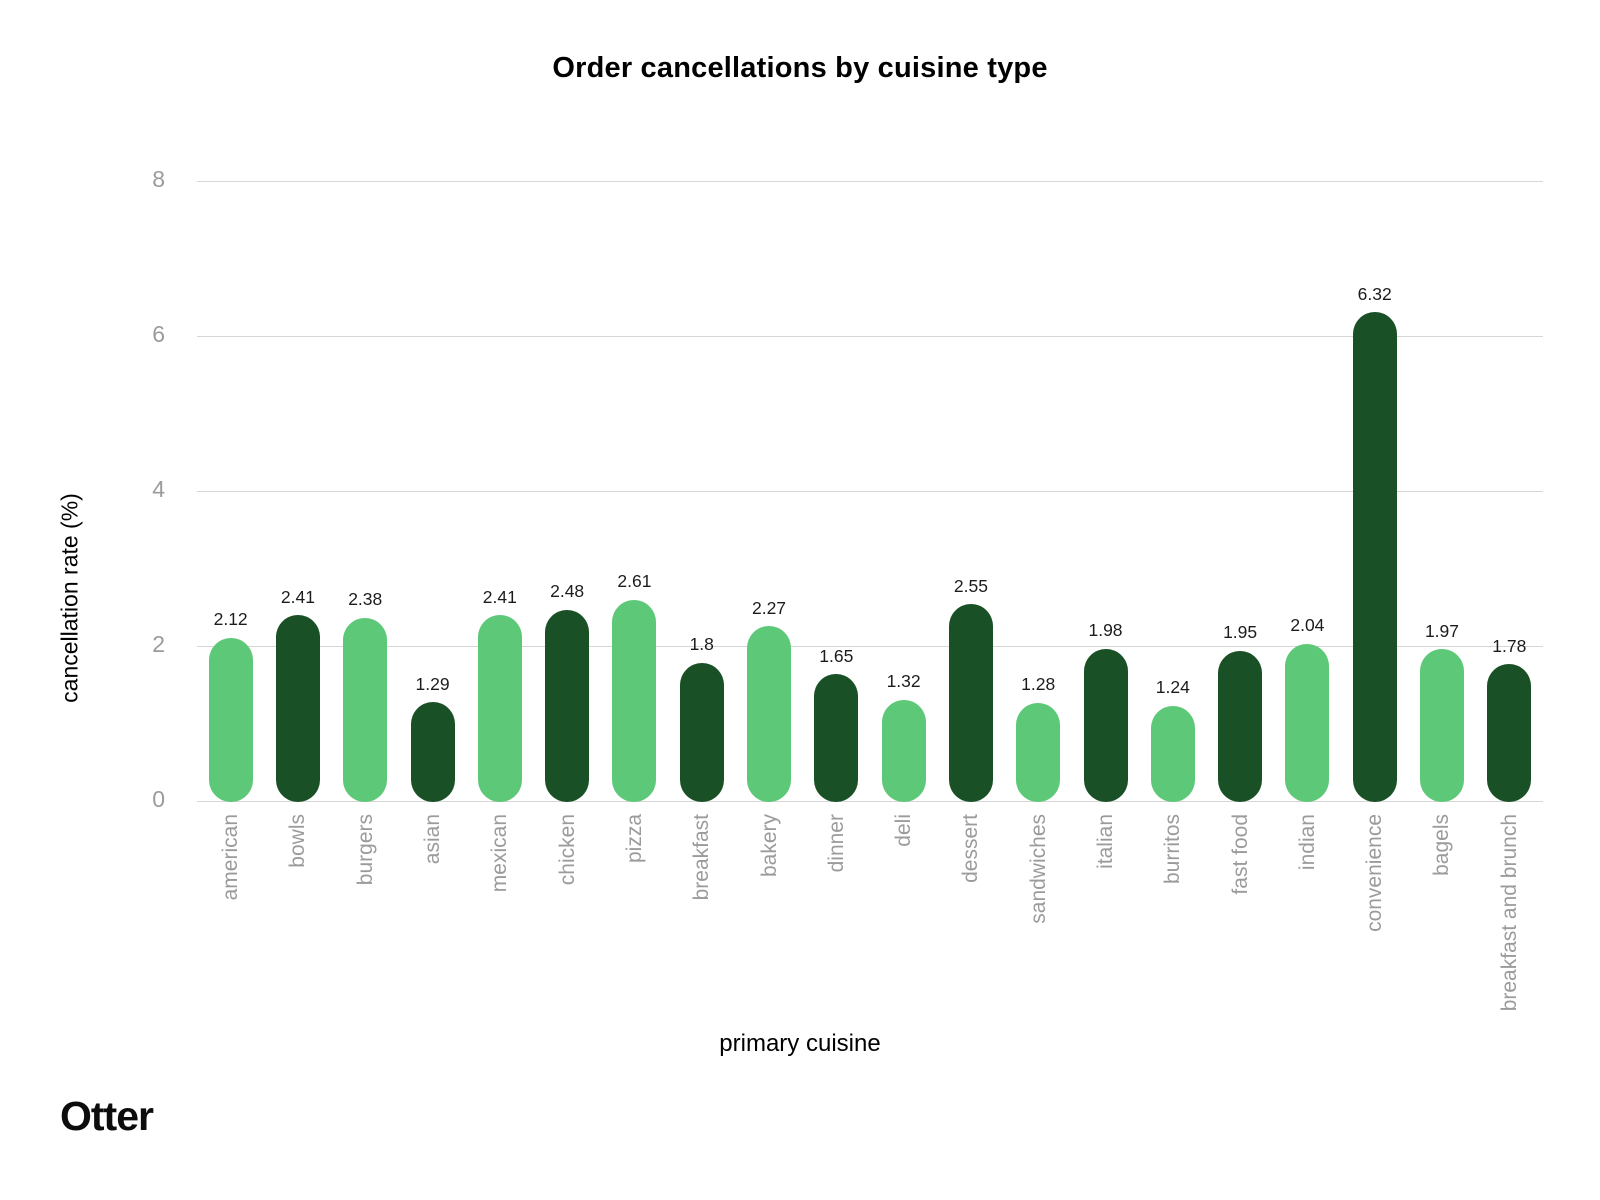 The width and height of the screenshot is (1600, 1200). I want to click on x-tick-label: sandwiches, so click(1038, 869).